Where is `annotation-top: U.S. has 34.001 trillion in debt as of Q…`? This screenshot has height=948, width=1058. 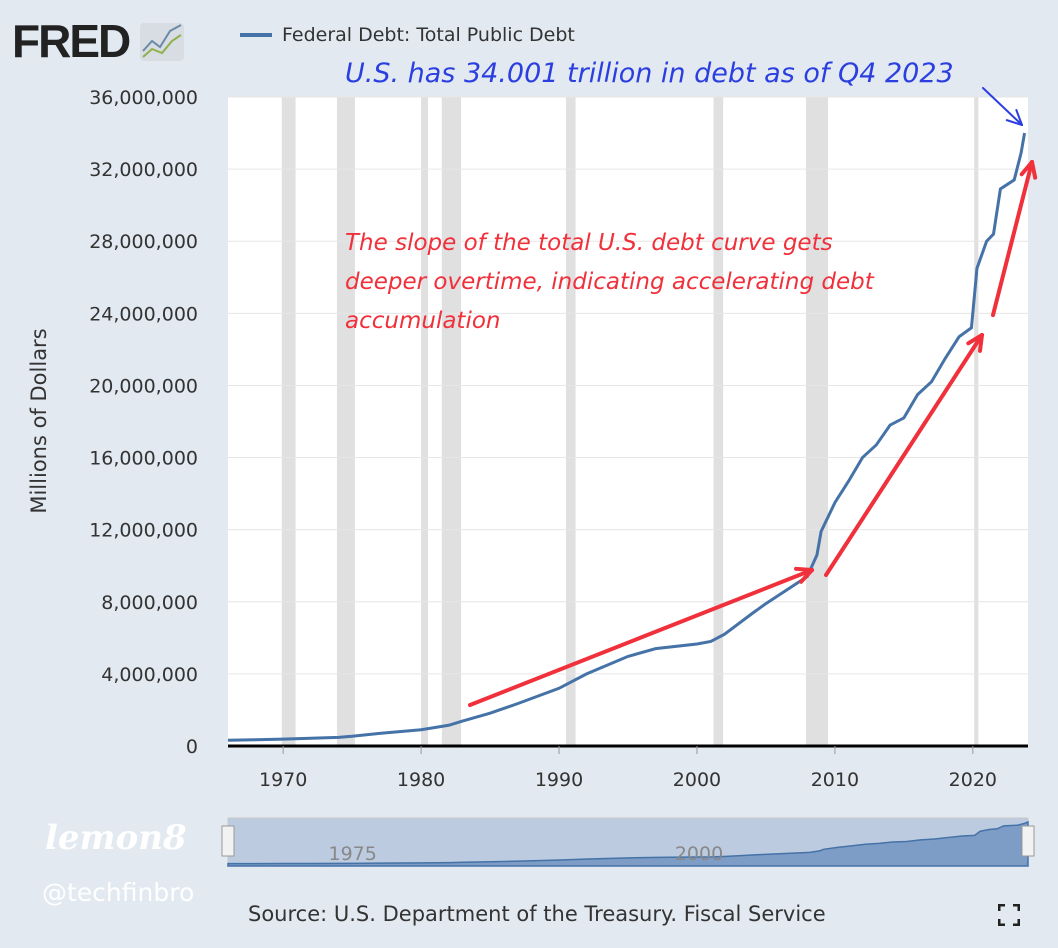
annotation-top: U.S. has 34.001 trillion in debt as of Q… is located at coordinates (649, 73).